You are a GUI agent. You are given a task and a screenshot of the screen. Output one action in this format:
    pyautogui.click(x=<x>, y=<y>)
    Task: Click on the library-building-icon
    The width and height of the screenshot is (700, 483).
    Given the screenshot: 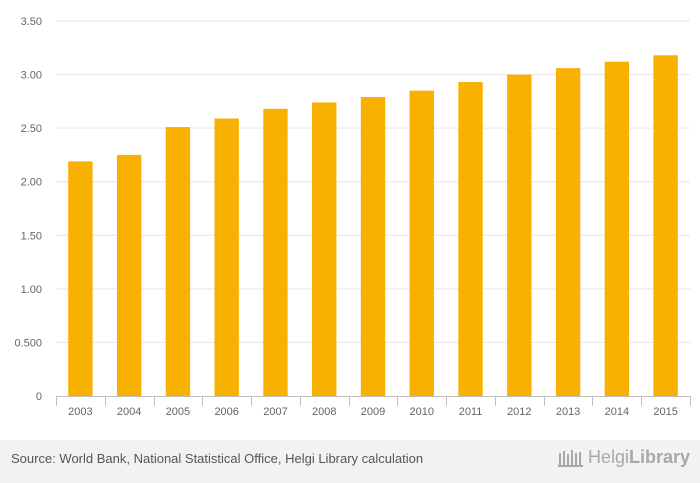 What is the action you would take?
    pyautogui.click(x=570, y=458)
    